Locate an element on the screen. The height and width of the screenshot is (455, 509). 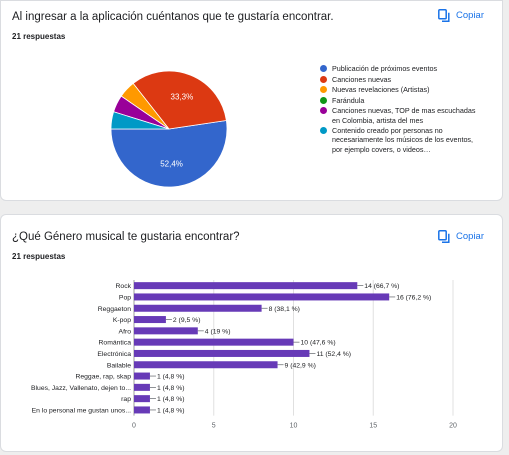
value-label: 2 (9,5 %) is located at coordinates (187, 320).